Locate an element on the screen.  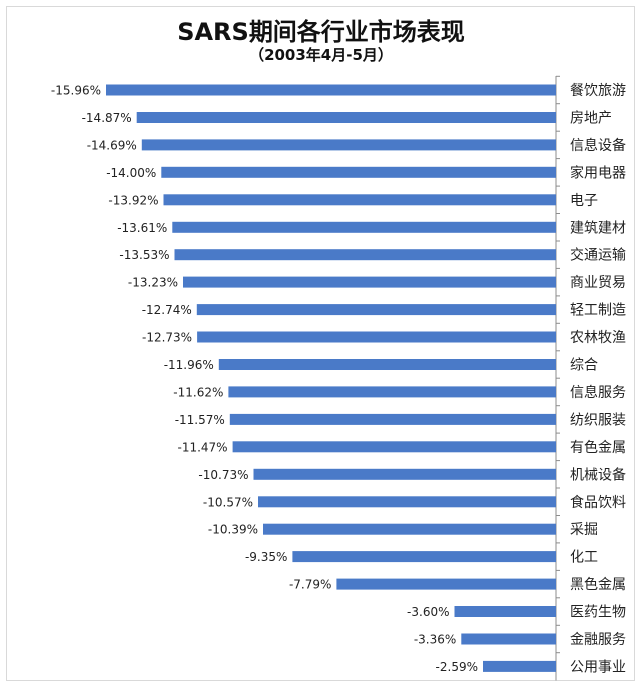
category-label: 采掘 is located at coordinates (584, 530).